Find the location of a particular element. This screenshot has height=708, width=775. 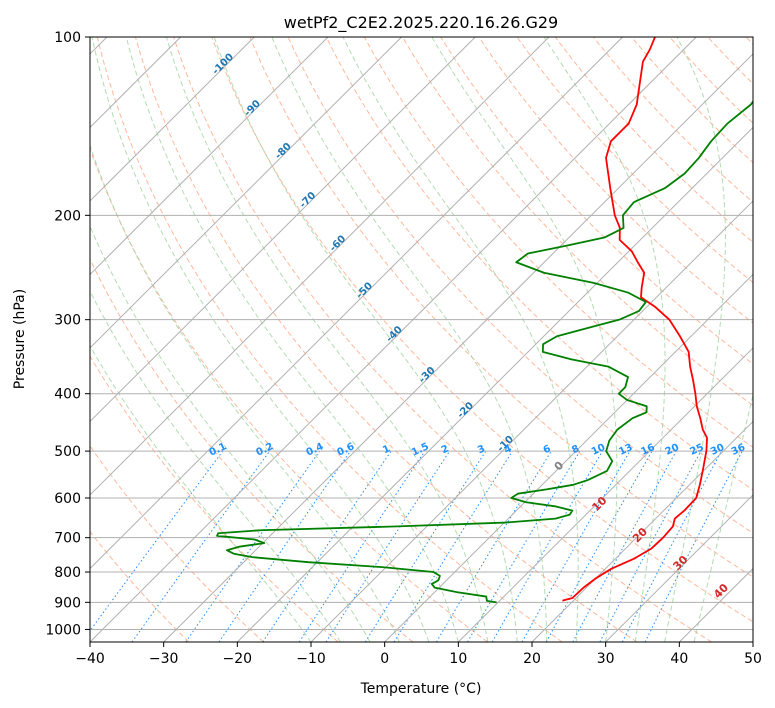

x-tick-label: 0 is located at coordinates (384, 659).